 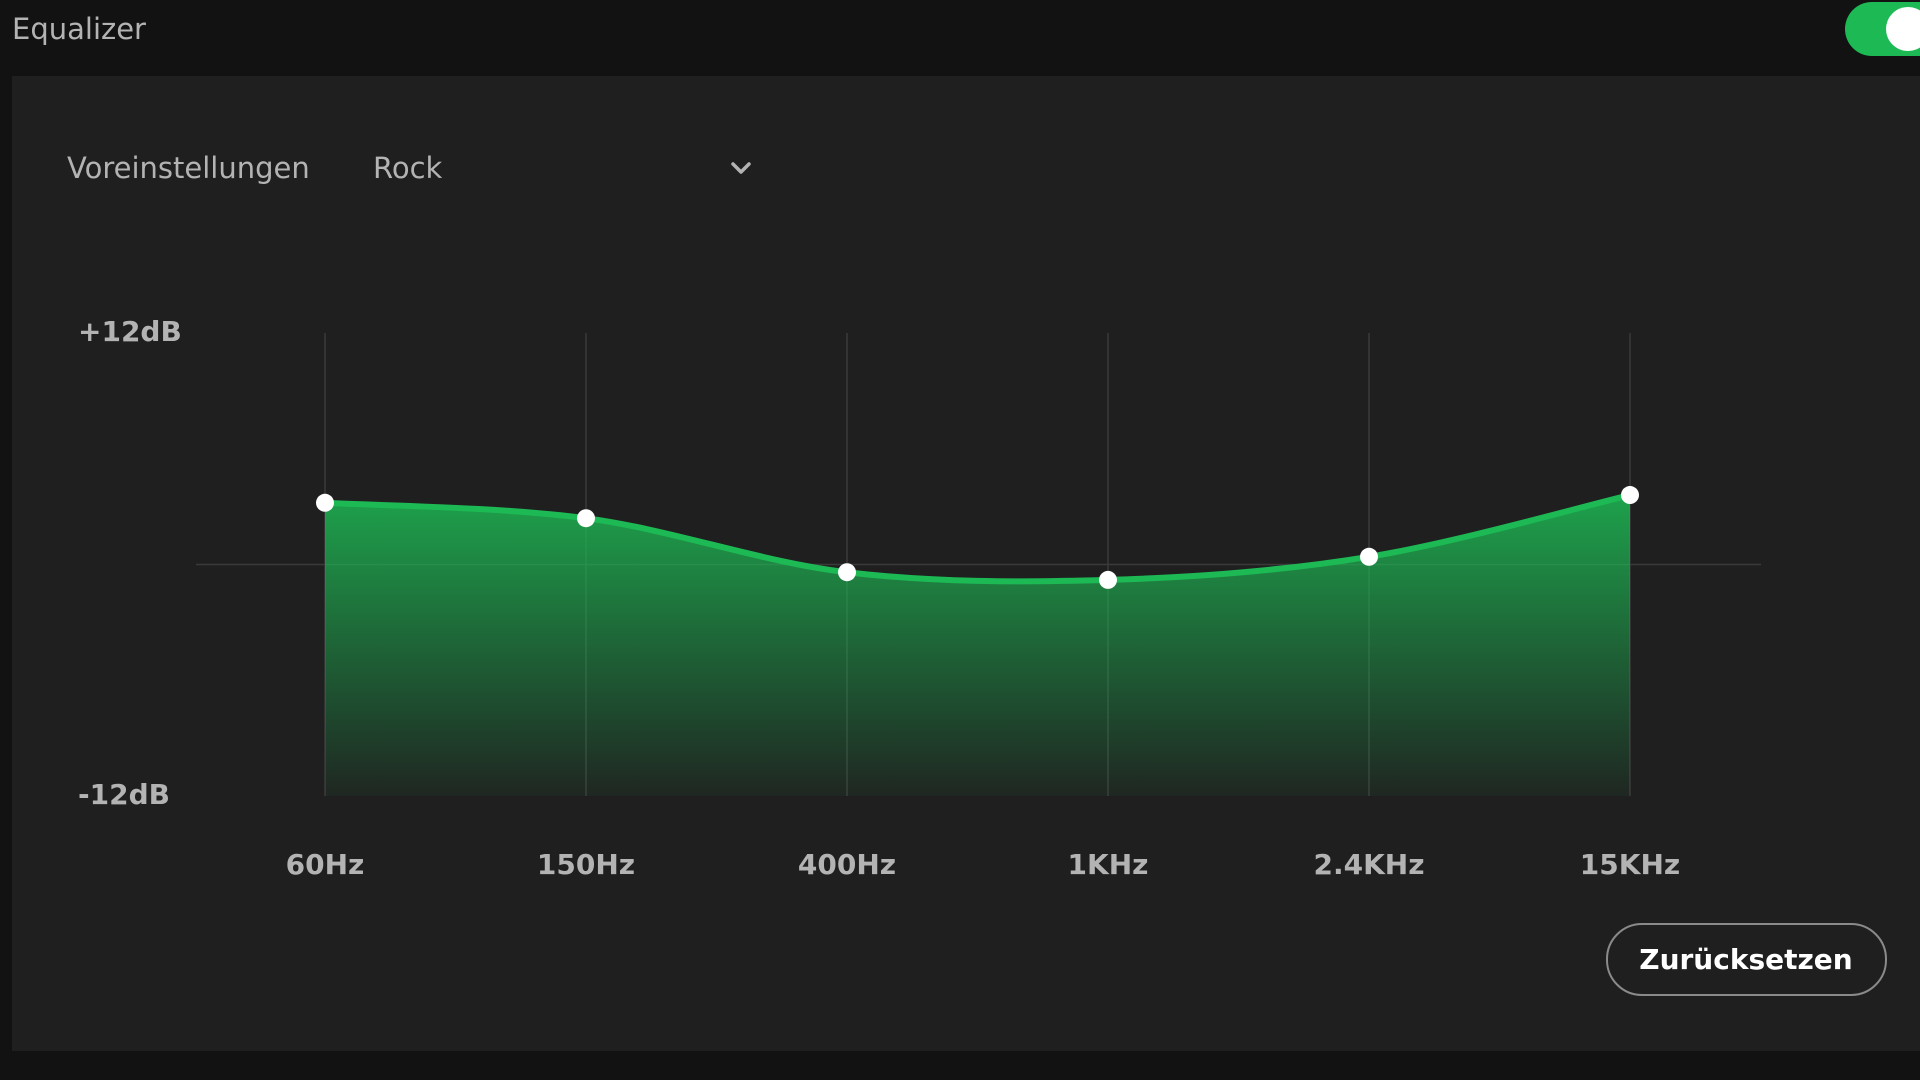 I want to click on x-tick-label: 1KHz, so click(x=1108, y=864).